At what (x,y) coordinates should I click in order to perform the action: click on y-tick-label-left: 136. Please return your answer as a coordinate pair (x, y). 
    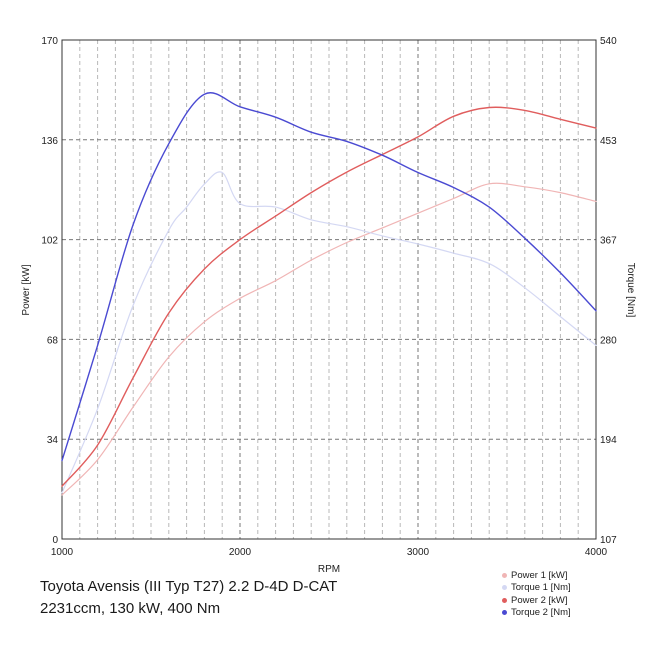
    Looking at the image, I should click on (49, 141).